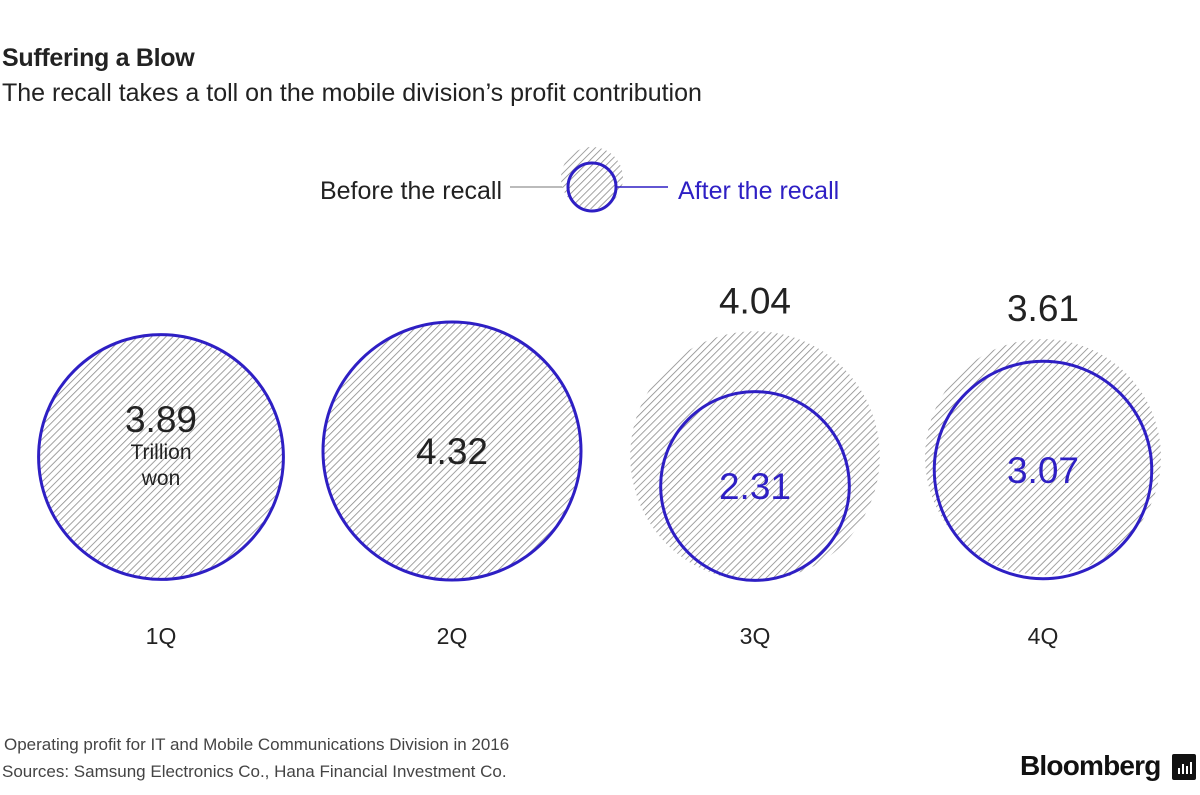 Image resolution: width=1200 pixels, height=795 pixels. Describe the element at coordinates (452, 636) in the screenshot. I see `category-label-2Q: 2Q` at that location.